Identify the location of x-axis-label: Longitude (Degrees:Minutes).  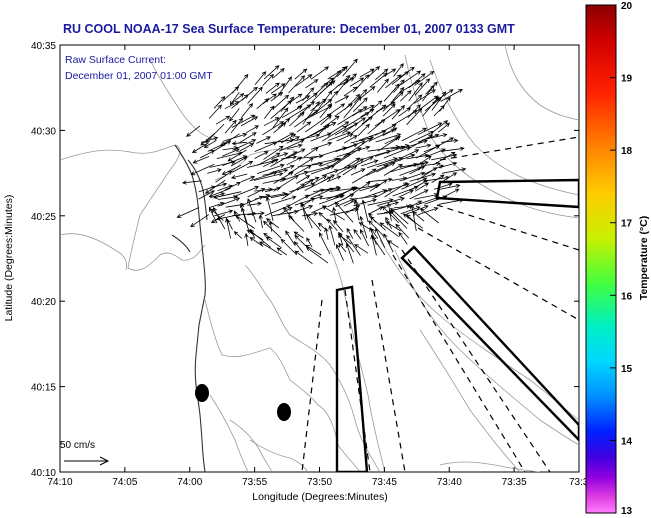
(319, 497).